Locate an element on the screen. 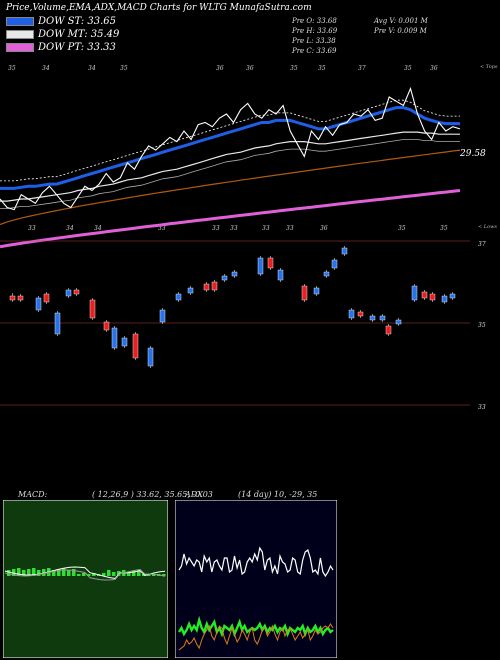 The image size is (500, 660). macd-params: ( 12,26,9 ) 33.62, 35.65, -0.03 is located at coordinates (152, 494).